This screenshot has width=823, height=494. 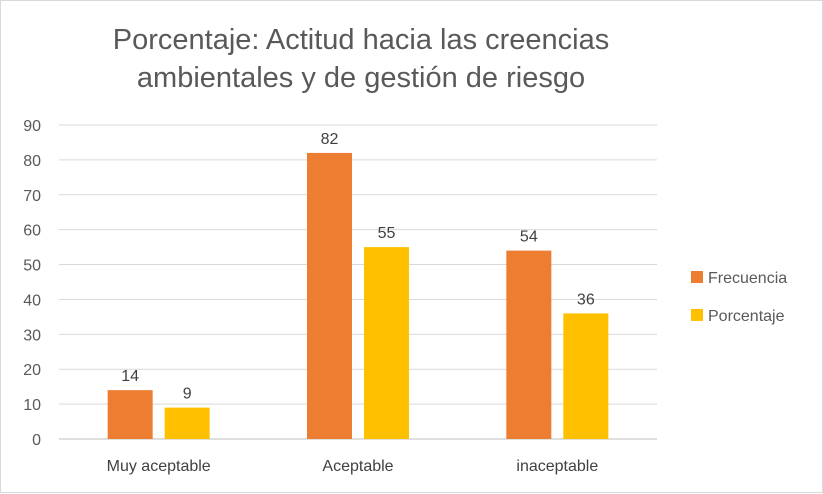 I want to click on data-label: 82, so click(x=330, y=139).